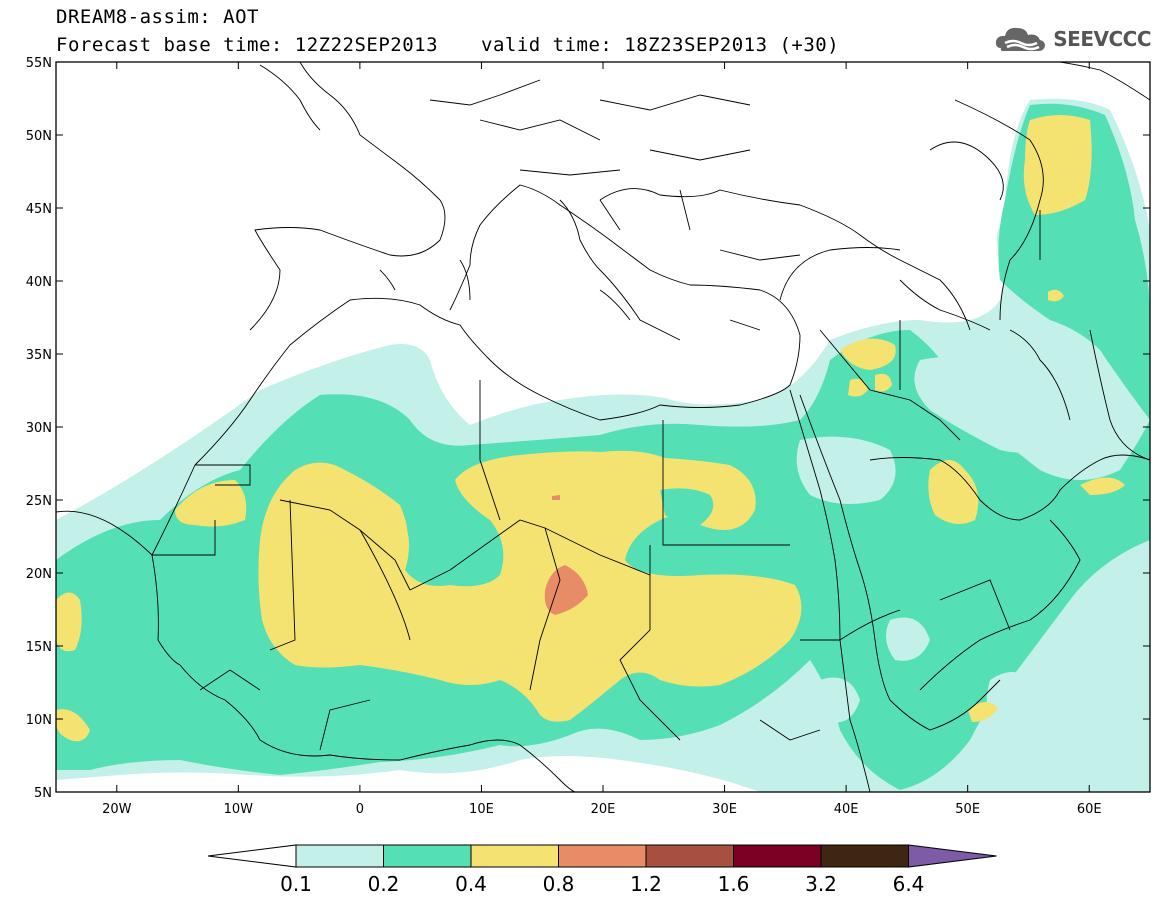 Image resolution: width=1165 pixels, height=905 pixels. What do you see at coordinates (602, 870) in the screenshot?
I see `colorbar: 0.1 0.2 0.4 0.8 1.2 1.6 3.2 6.4` at bounding box center [602, 870].